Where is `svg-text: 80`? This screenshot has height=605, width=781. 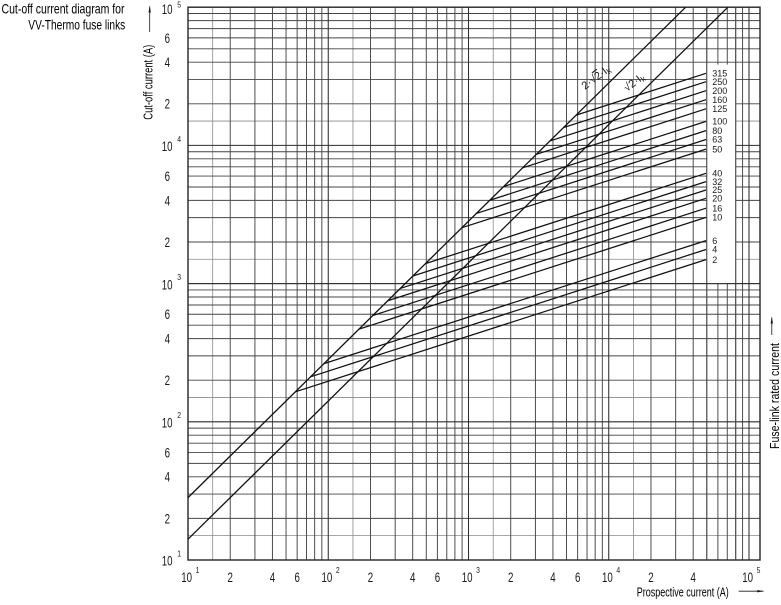
svg-text: 80 is located at coordinates (717, 131).